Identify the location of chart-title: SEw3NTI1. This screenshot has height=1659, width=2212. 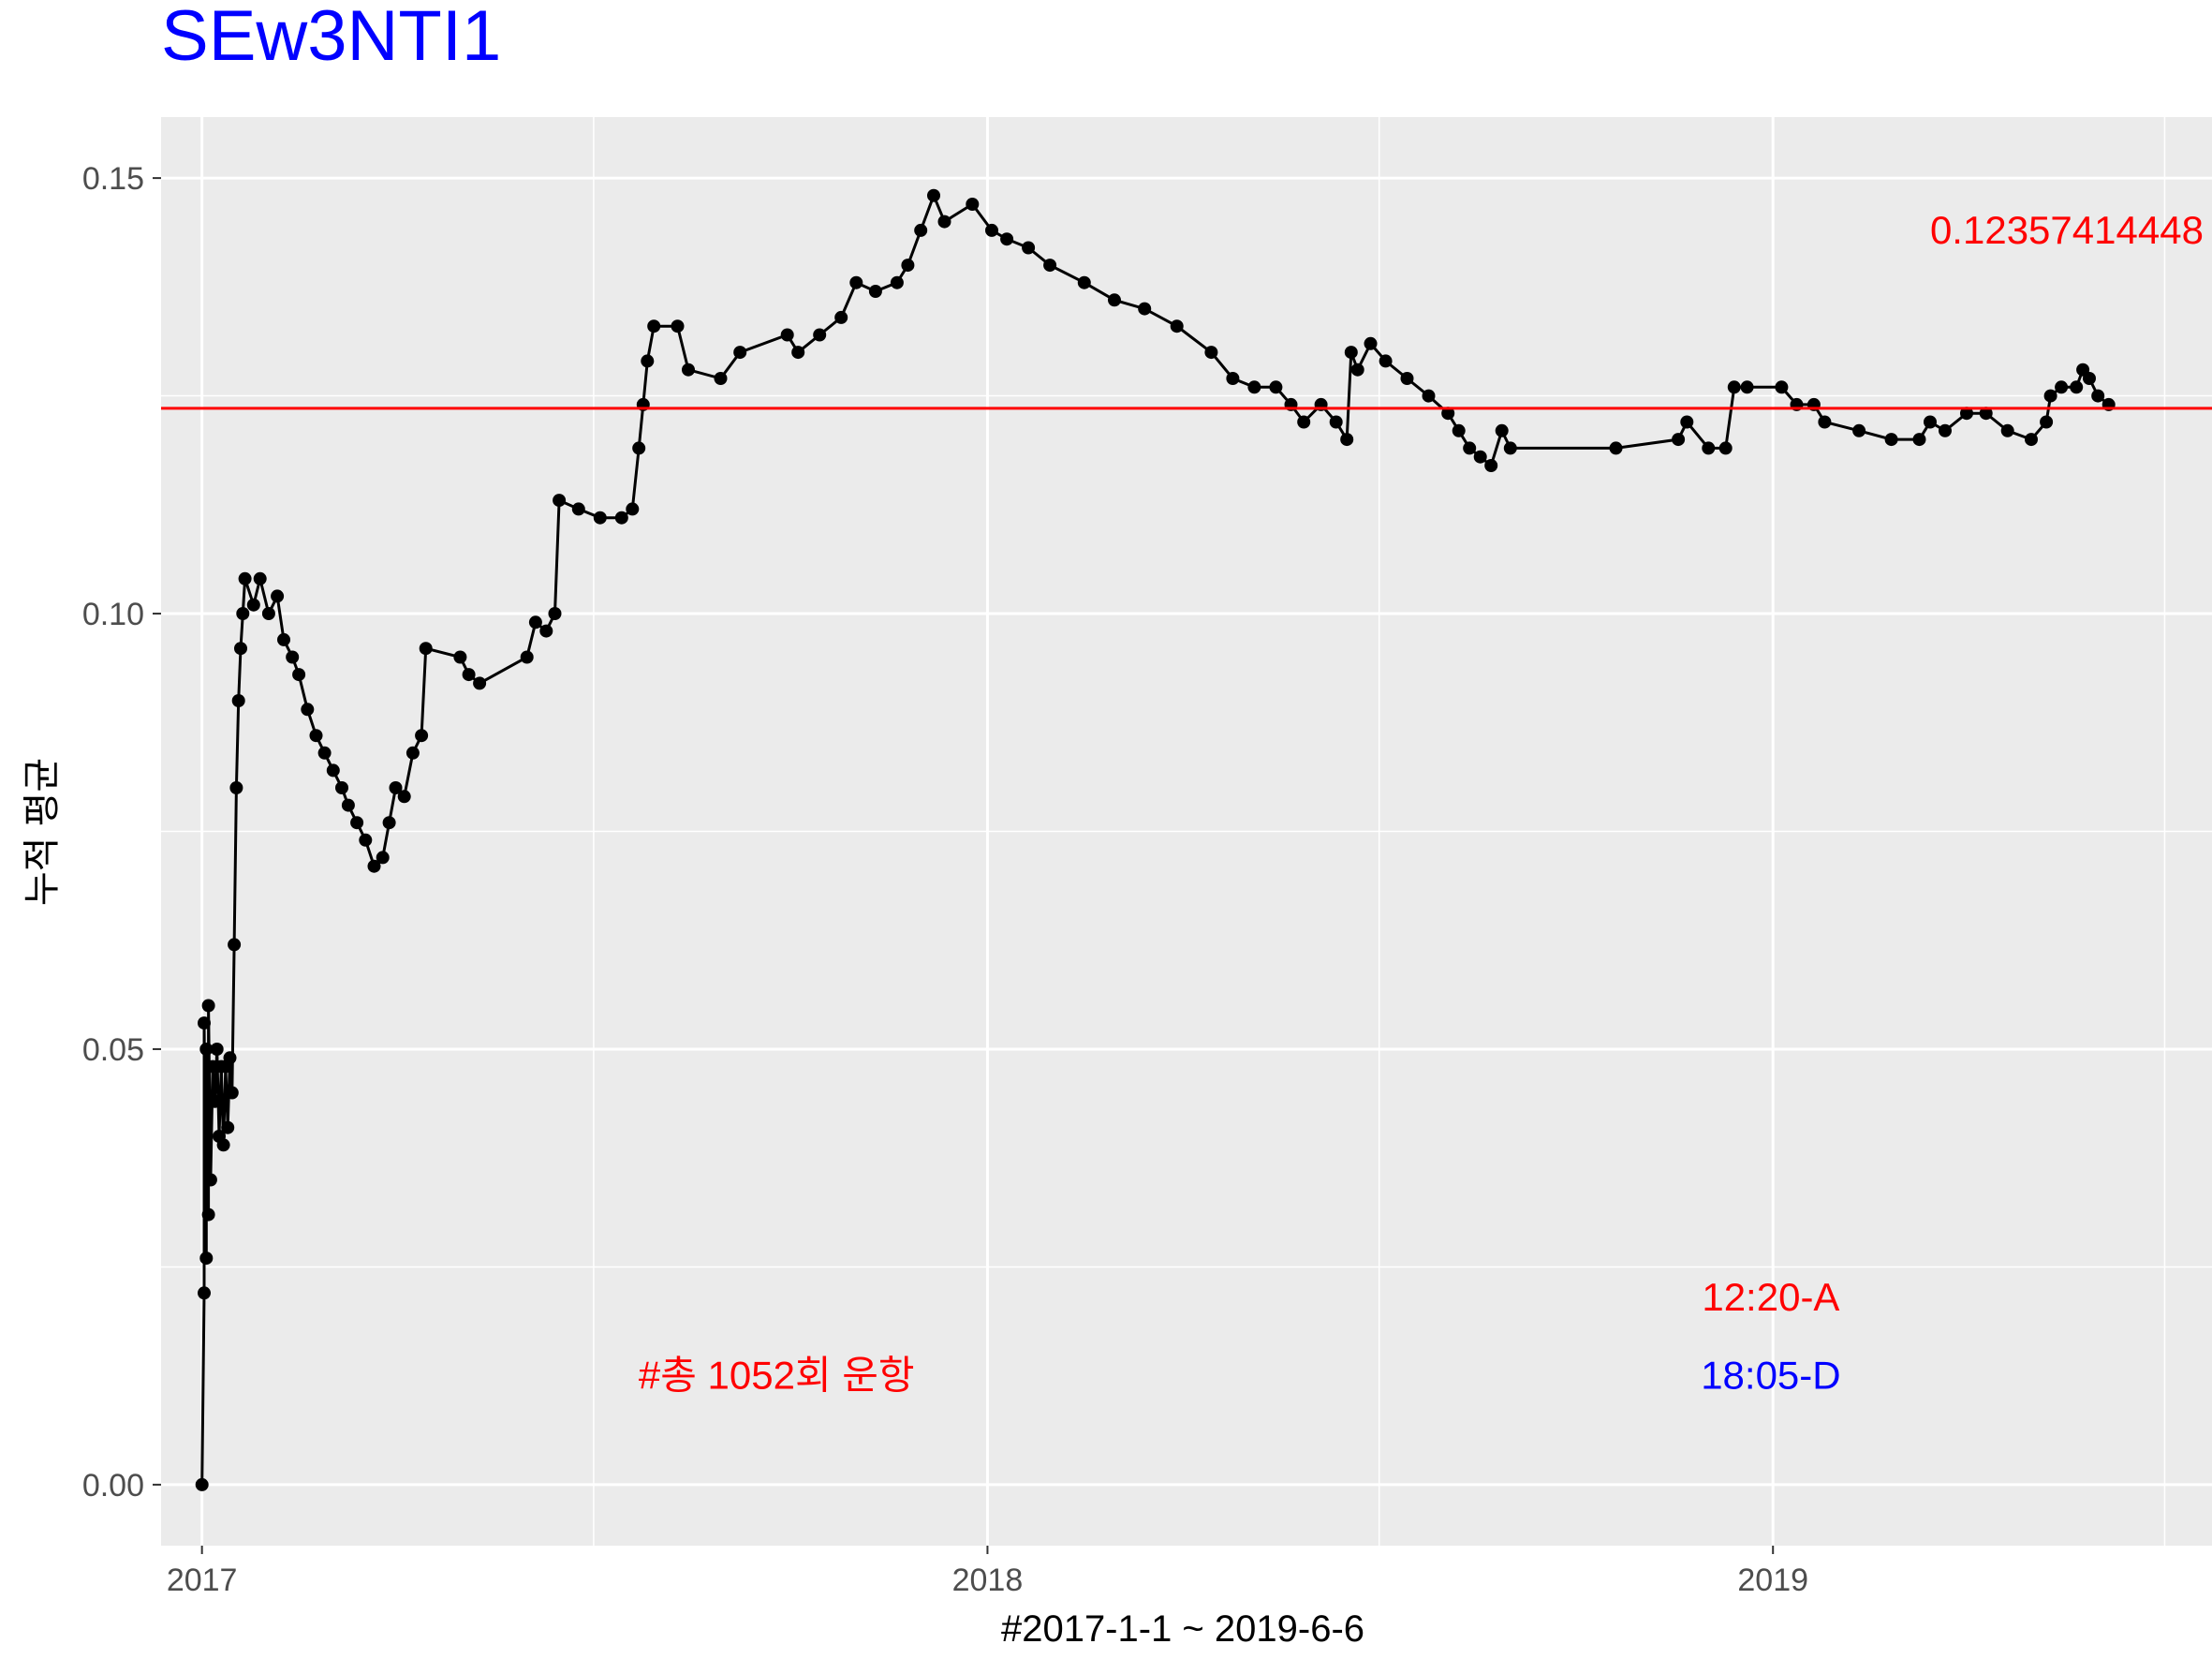
(331, 38).